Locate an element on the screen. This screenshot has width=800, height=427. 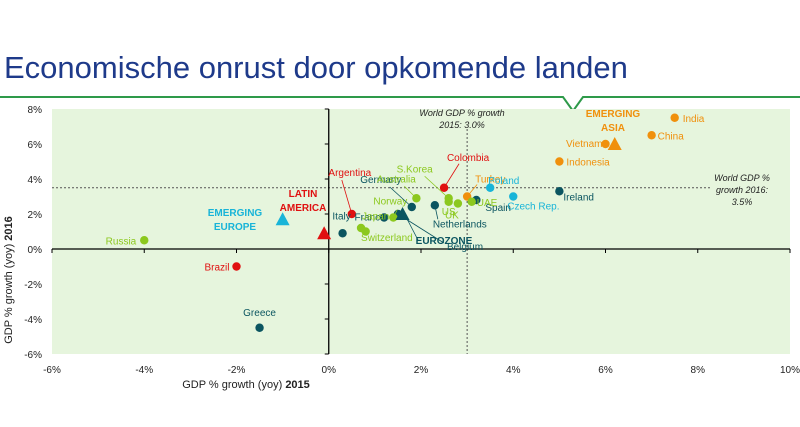
header-rule is located at coordinates (400, 104).